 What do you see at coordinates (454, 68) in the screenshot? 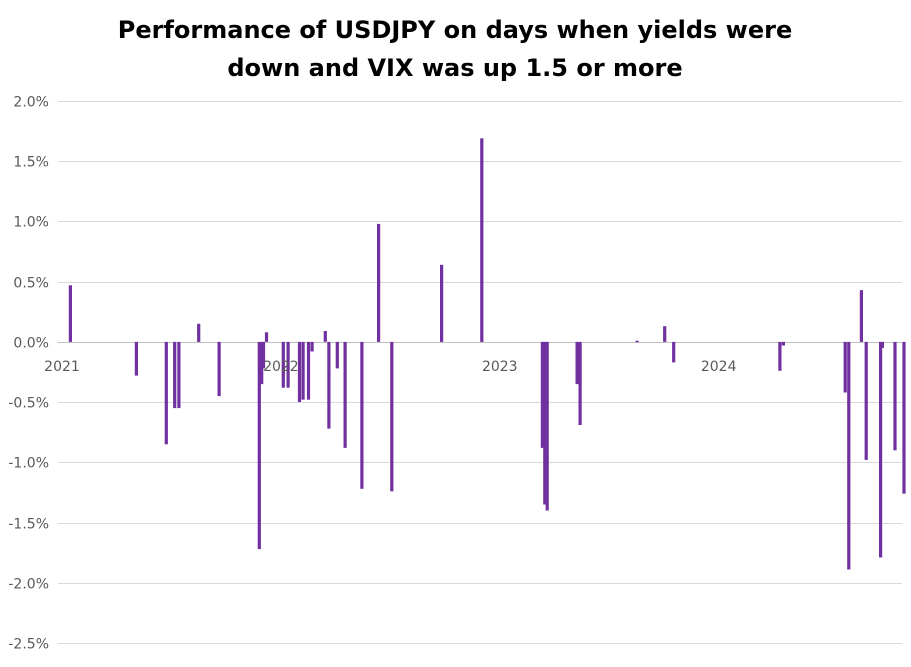
I see `chart-title-line-2: down and VIX was up 1.5 or more` at bounding box center [454, 68].